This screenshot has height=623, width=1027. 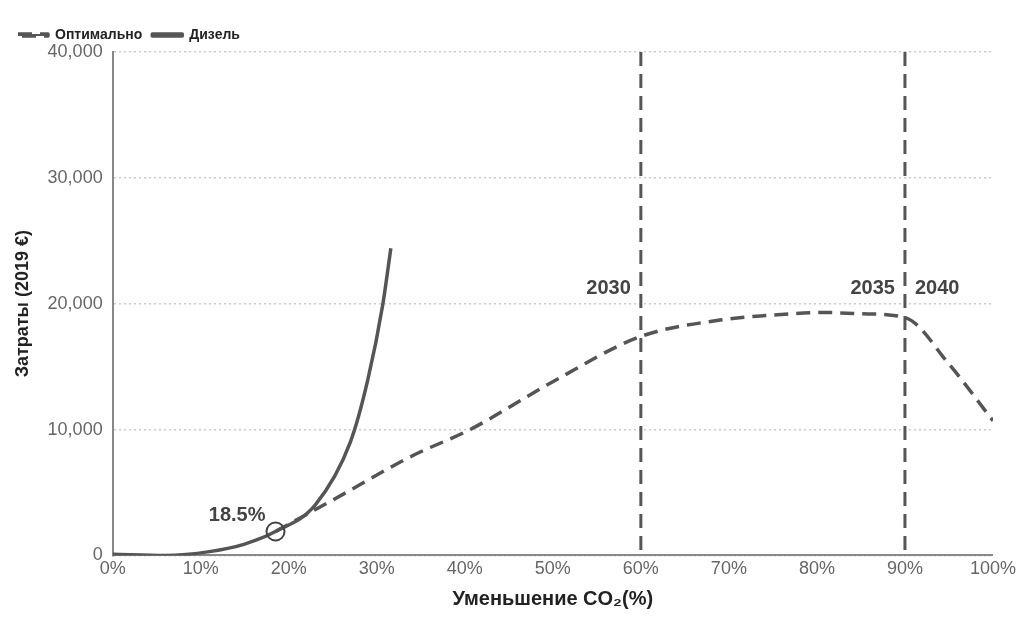 What do you see at coordinates (608, 287) in the screenshot?
I see `annotation: 2030` at bounding box center [608, 287].